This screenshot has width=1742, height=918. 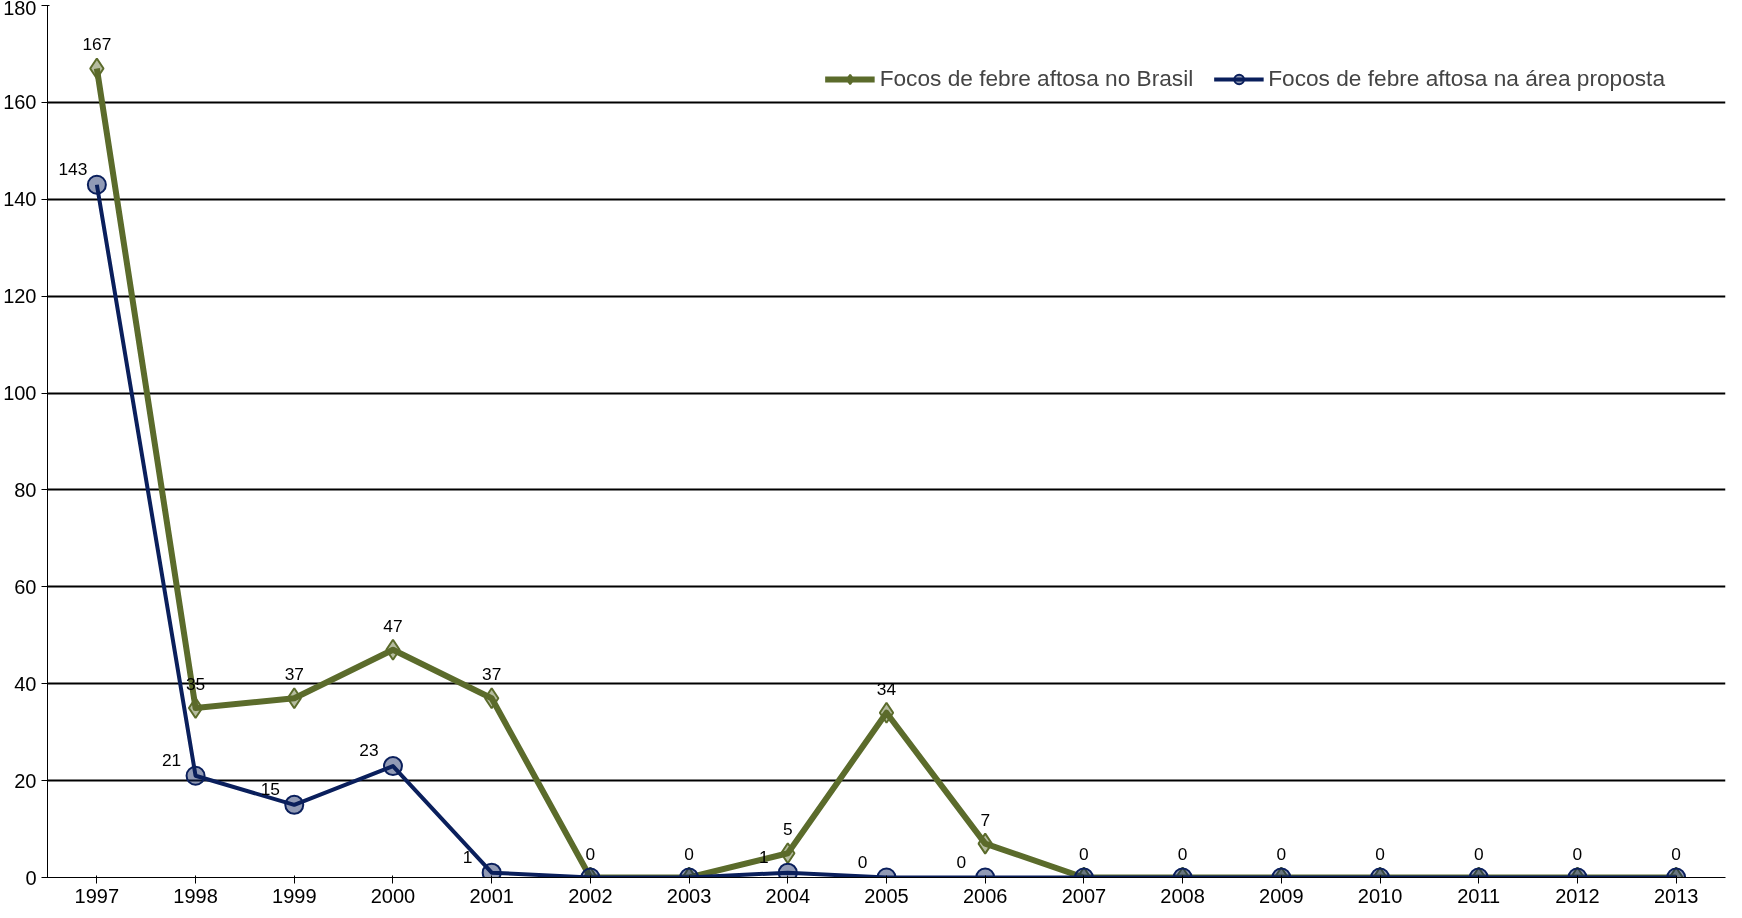 I want to click on legend-label: Focos de febre aftosa no Brasil, so click(x=1036, y=78).